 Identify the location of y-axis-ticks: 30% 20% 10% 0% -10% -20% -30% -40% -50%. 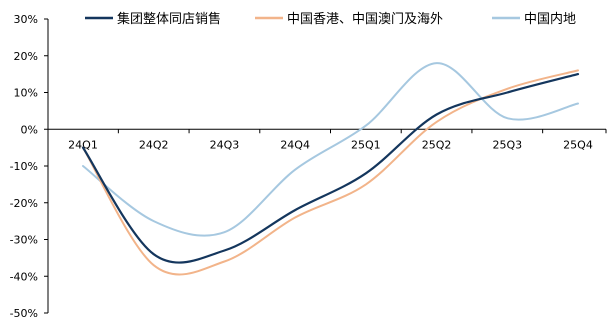
(24, 166).